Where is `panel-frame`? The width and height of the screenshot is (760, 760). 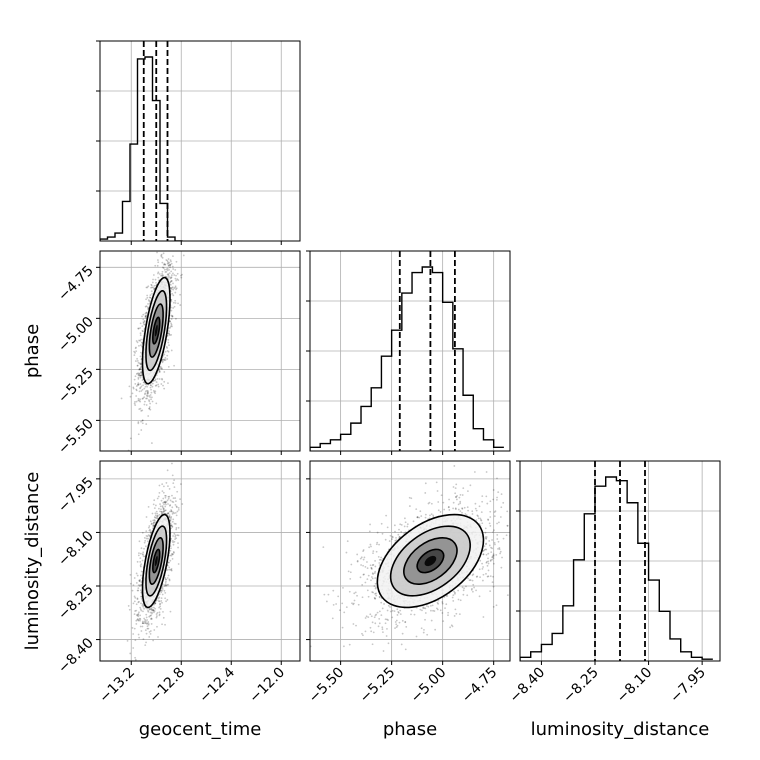 panel-frame is located at coordinates (200, 351).